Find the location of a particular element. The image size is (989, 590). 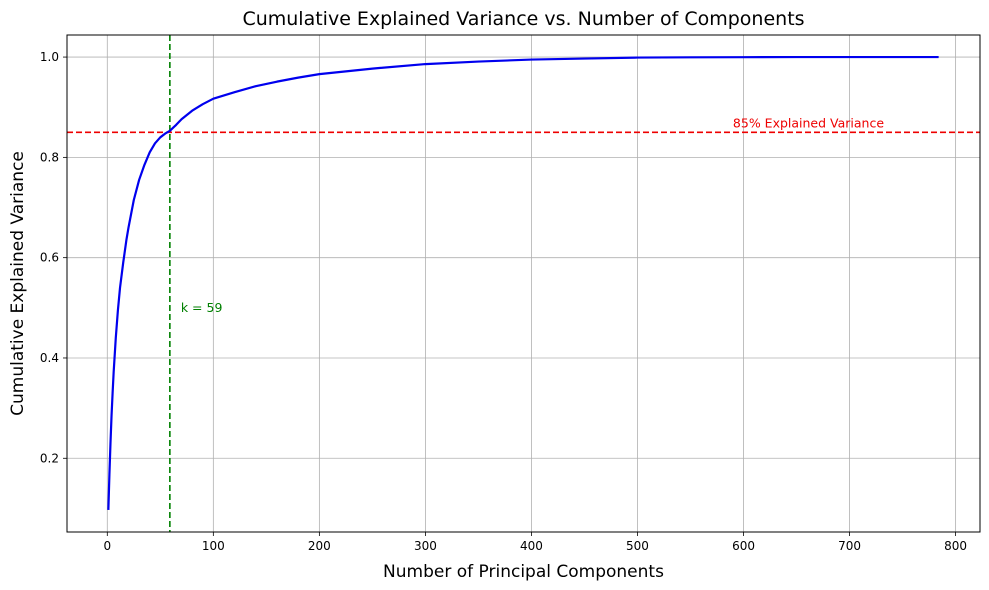

x-tick-label: 100 is located at coordinates (213, 546).